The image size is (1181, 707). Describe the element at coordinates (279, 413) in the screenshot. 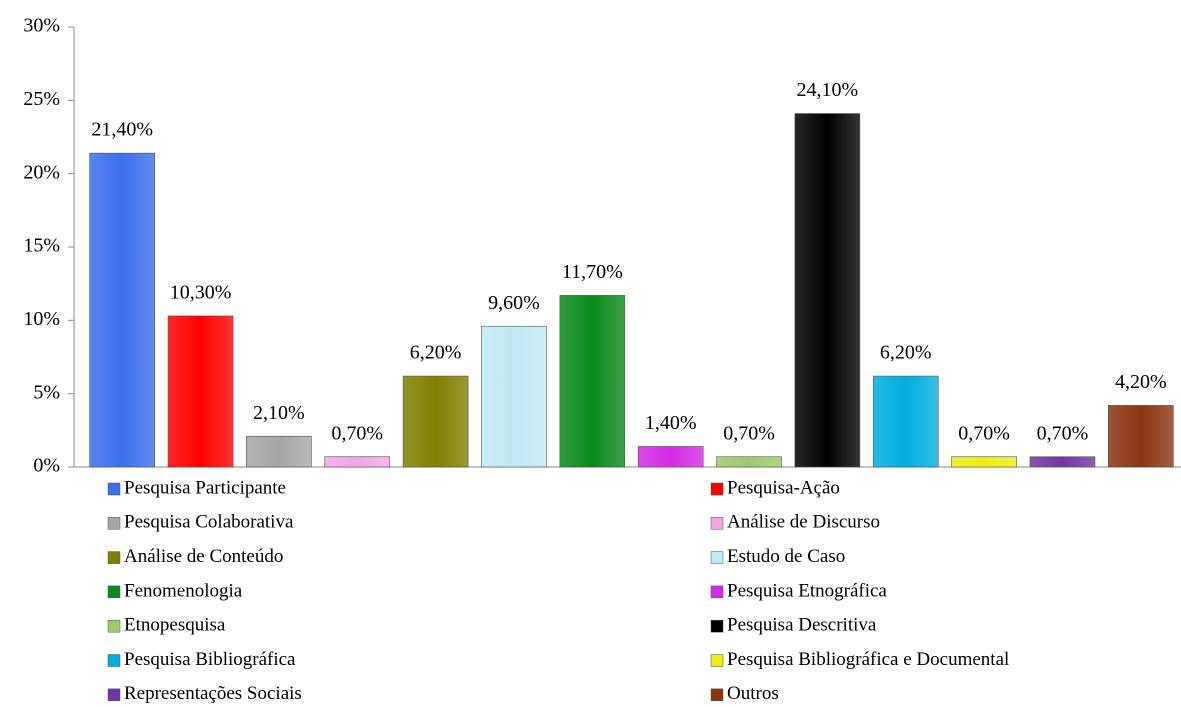

I see `value-label: 2,10%` at that location.